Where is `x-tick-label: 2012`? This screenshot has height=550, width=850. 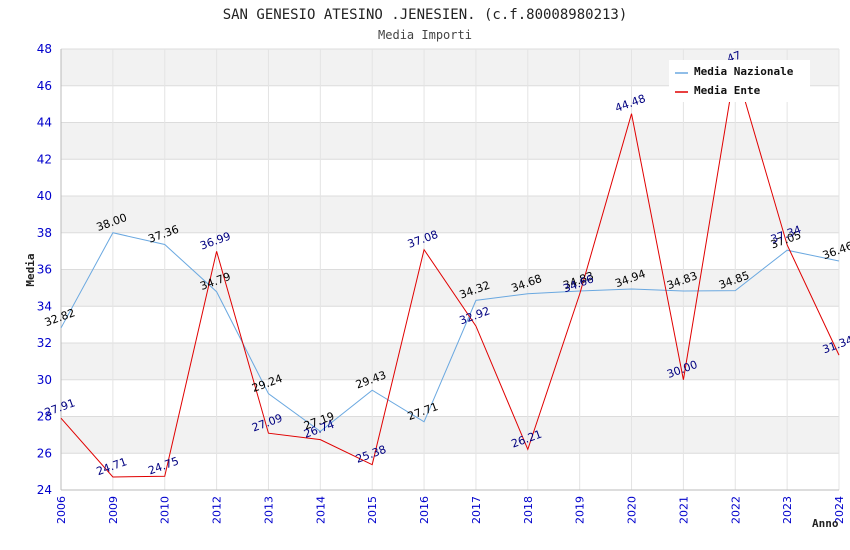
x-tick-label: 2012 is located at coordinates (217, 510).